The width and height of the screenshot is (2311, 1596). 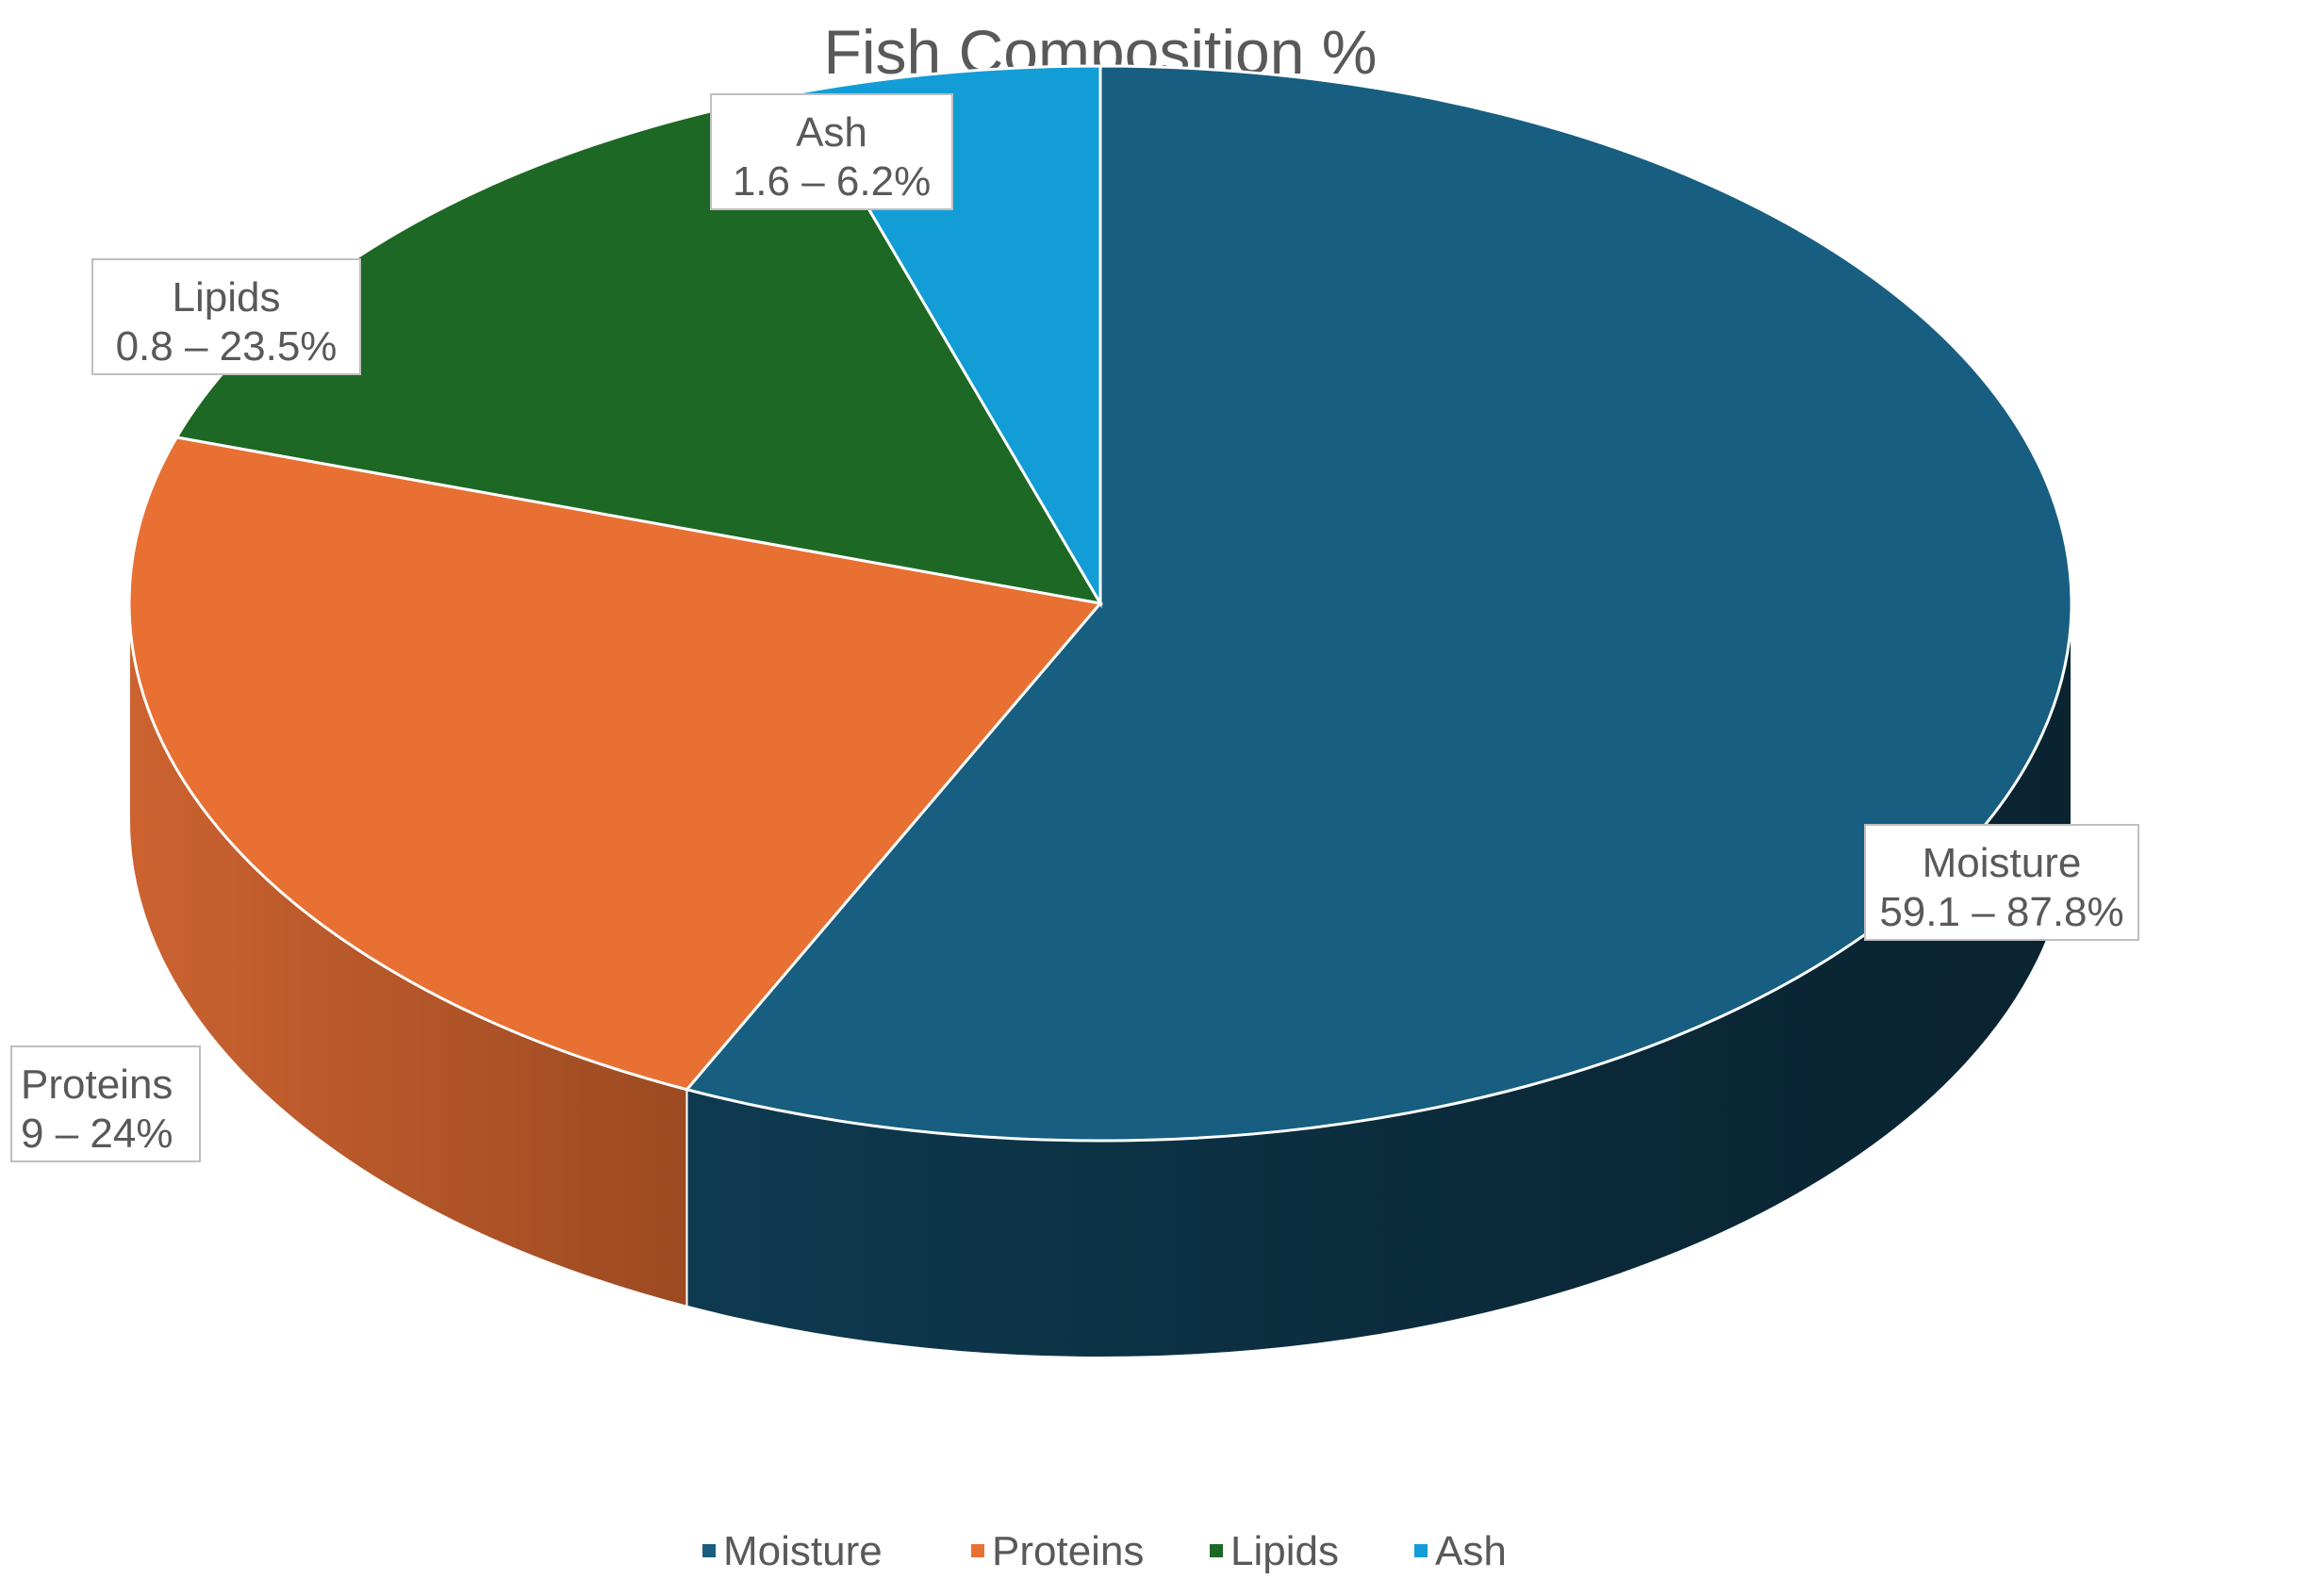 I want to click on data-label-name: Lipids, so click(x=227, y=297).